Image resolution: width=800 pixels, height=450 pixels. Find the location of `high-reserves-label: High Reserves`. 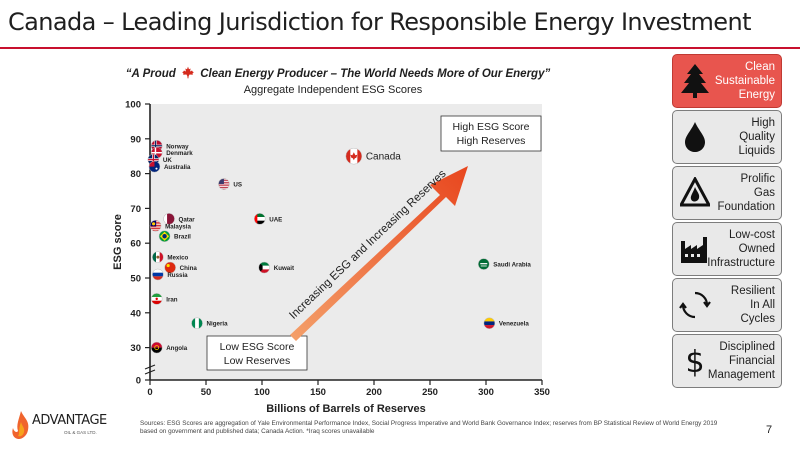

high-reserves-label: High Reserves is located at coordinates (491, 141).